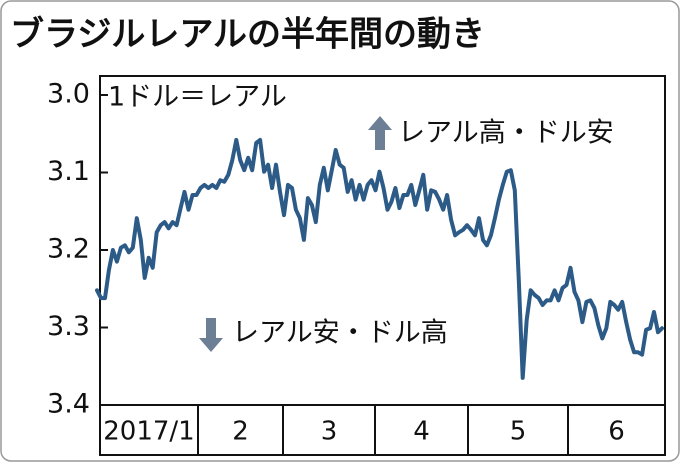  I want to click on annotation: レアル高・ドル安, so click(506, 133).